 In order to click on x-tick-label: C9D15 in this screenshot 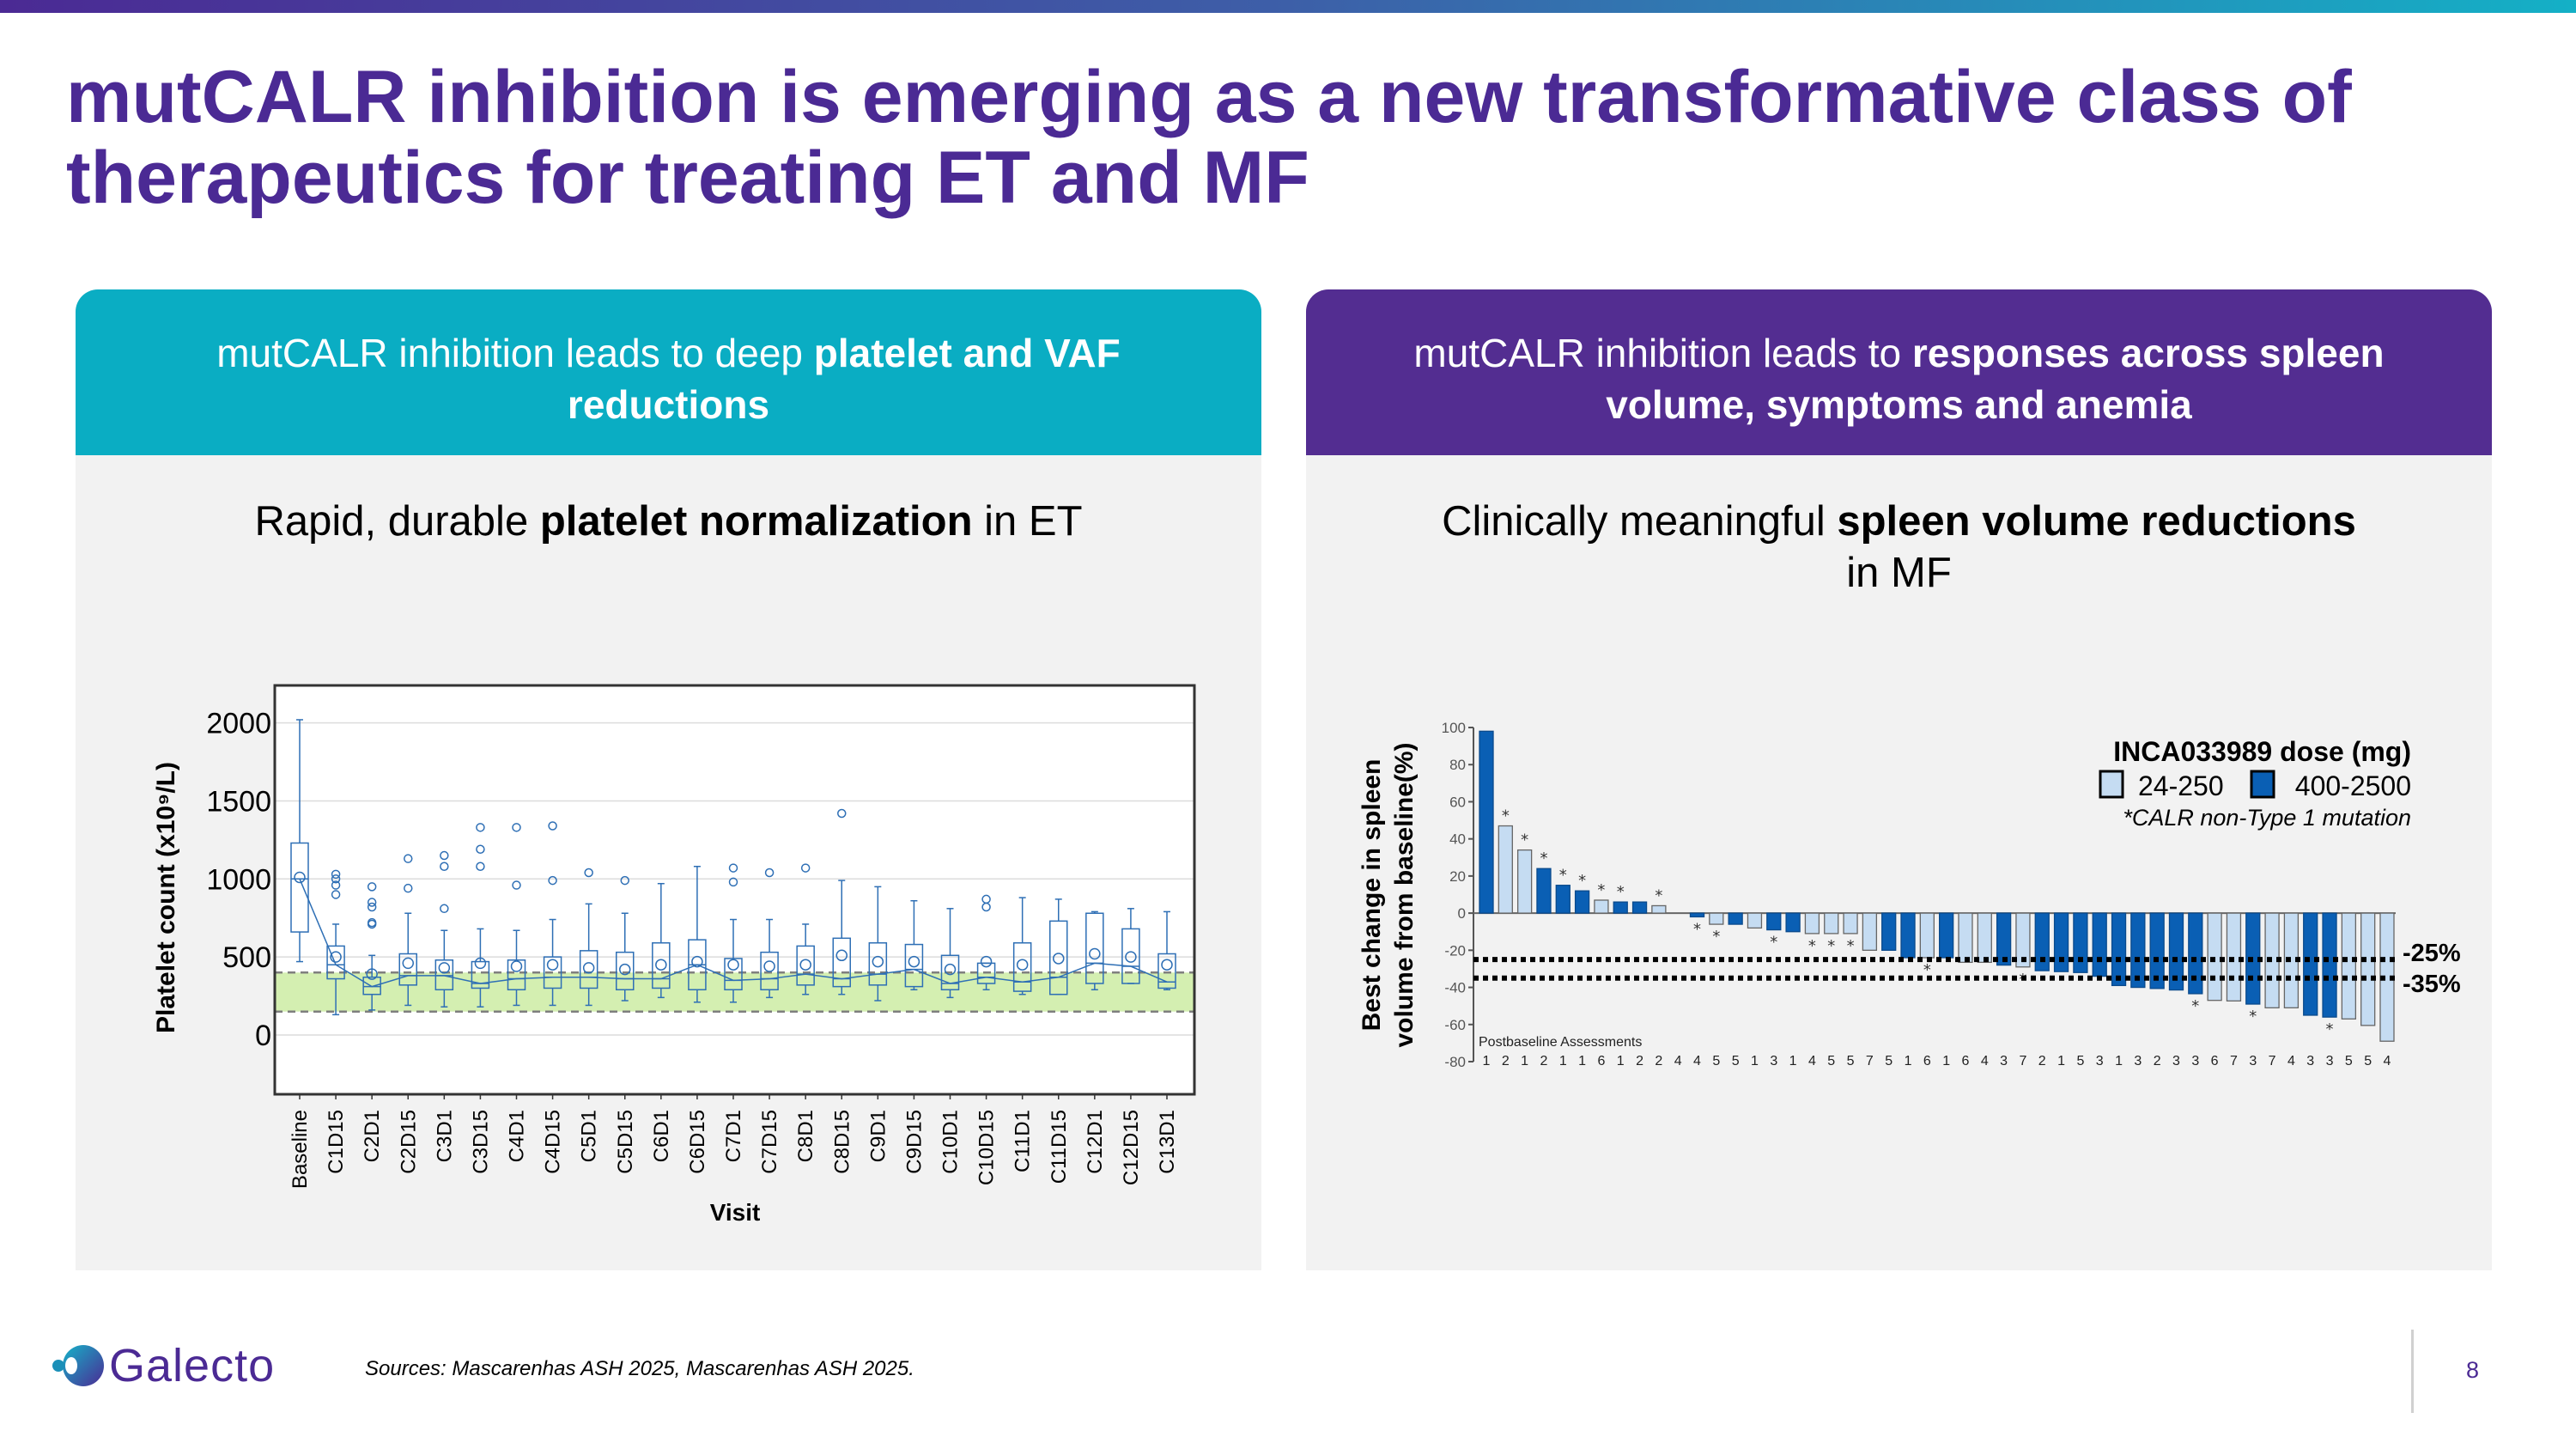, I will do `click(914, 1142)`.